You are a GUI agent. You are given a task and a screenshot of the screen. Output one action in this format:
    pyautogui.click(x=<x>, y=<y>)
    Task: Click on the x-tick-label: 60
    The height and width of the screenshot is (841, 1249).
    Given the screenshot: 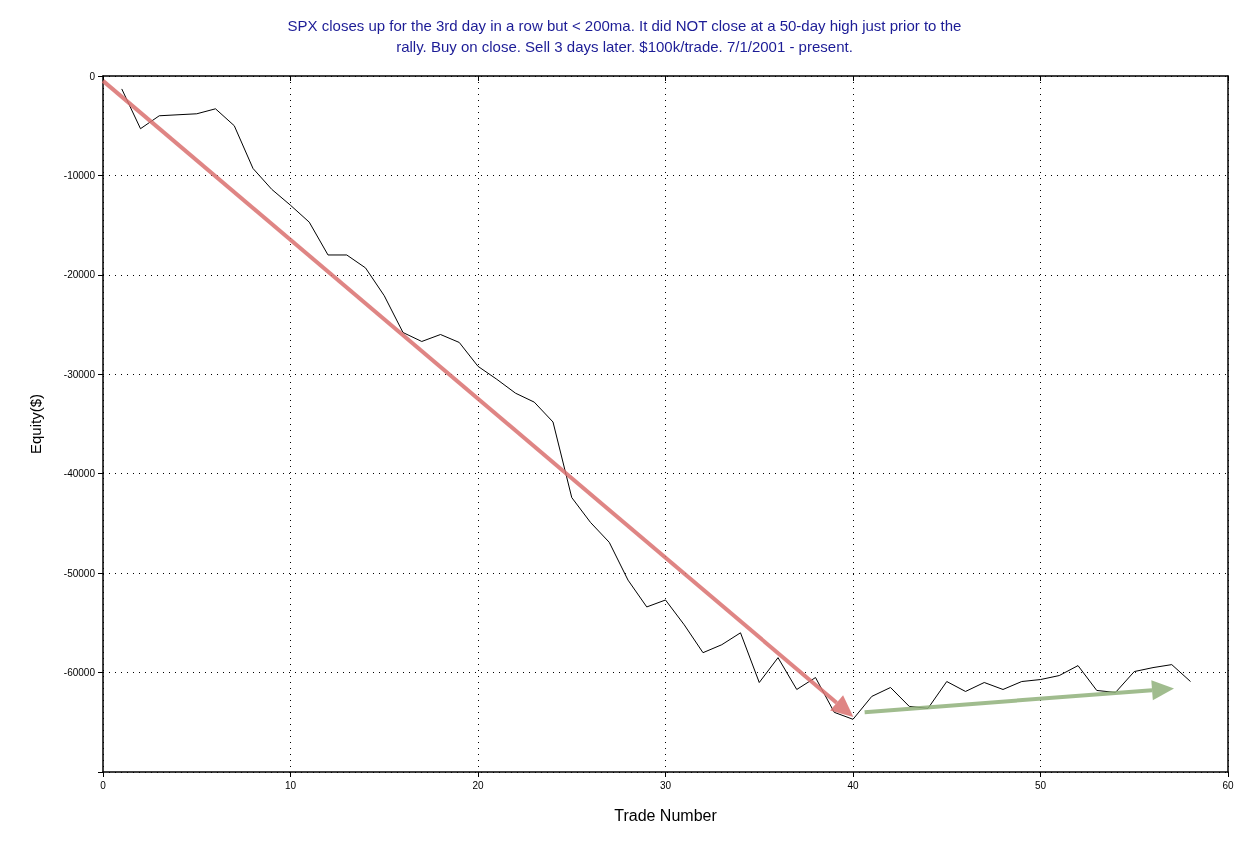 What is the action you would take?
    pyautogui.click(x=1228, y=785)
    